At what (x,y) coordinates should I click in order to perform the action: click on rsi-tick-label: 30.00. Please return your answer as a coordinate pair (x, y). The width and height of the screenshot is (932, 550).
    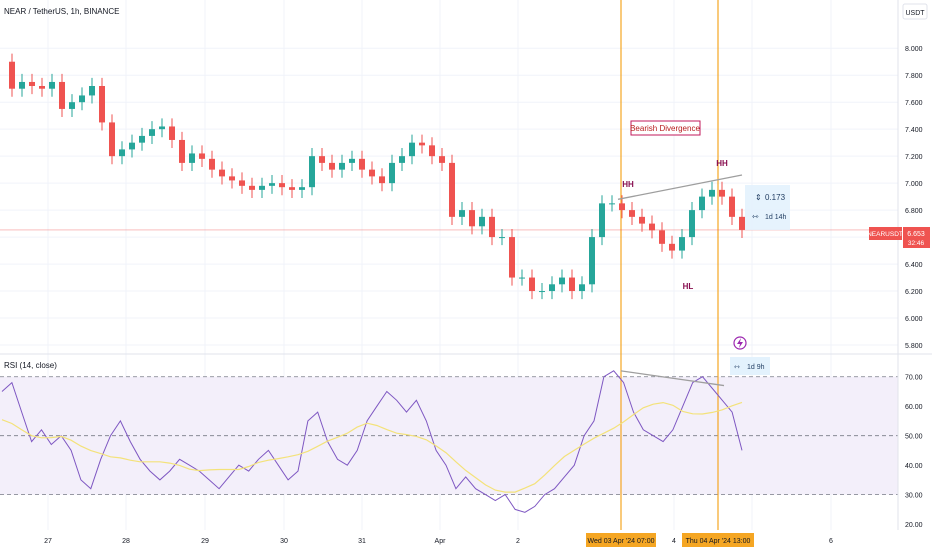
    Looking at the image, I should click on (914, 496).